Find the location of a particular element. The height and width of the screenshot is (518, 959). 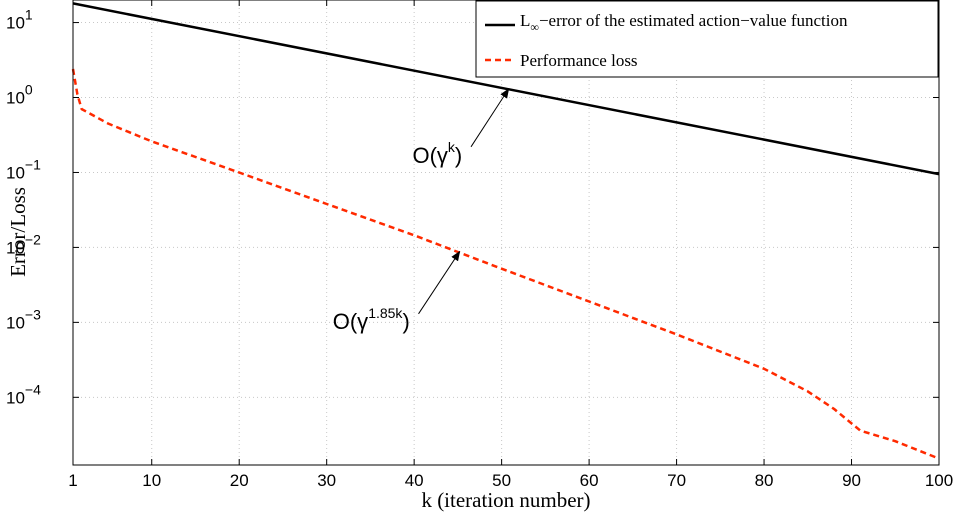

legend-box is located at coordinates (707, 39).